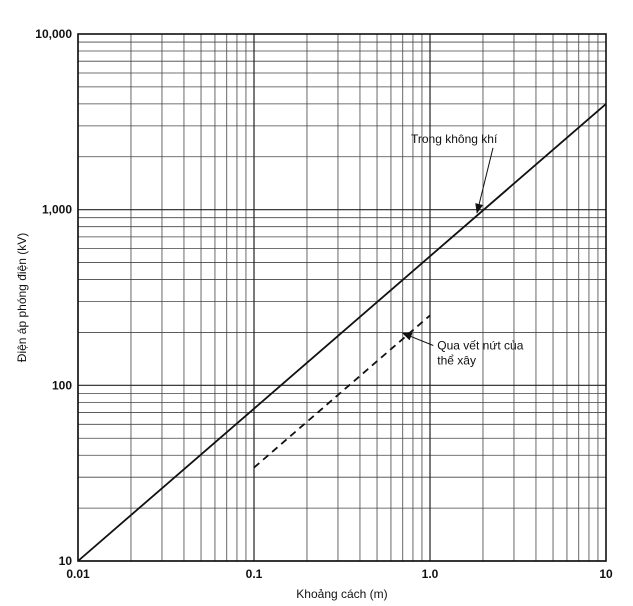  I want to click on annotation-arrow-air, so click(484, 180).